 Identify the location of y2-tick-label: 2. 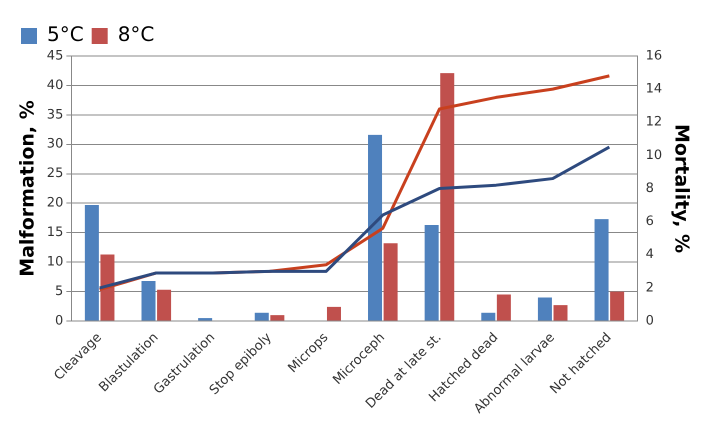
(650, 288).